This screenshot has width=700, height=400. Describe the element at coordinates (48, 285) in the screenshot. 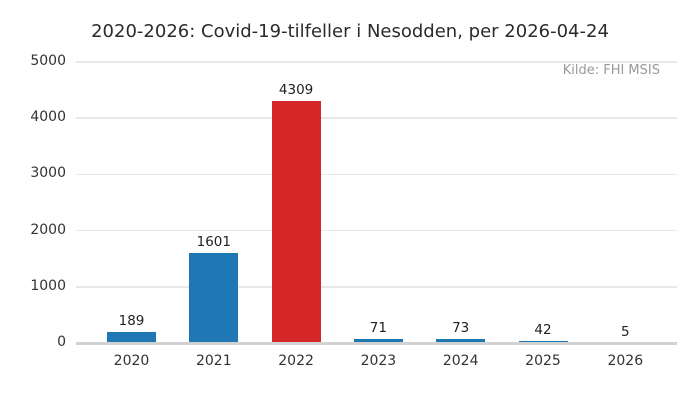

I see `y-tick-label: 1000` at that location.